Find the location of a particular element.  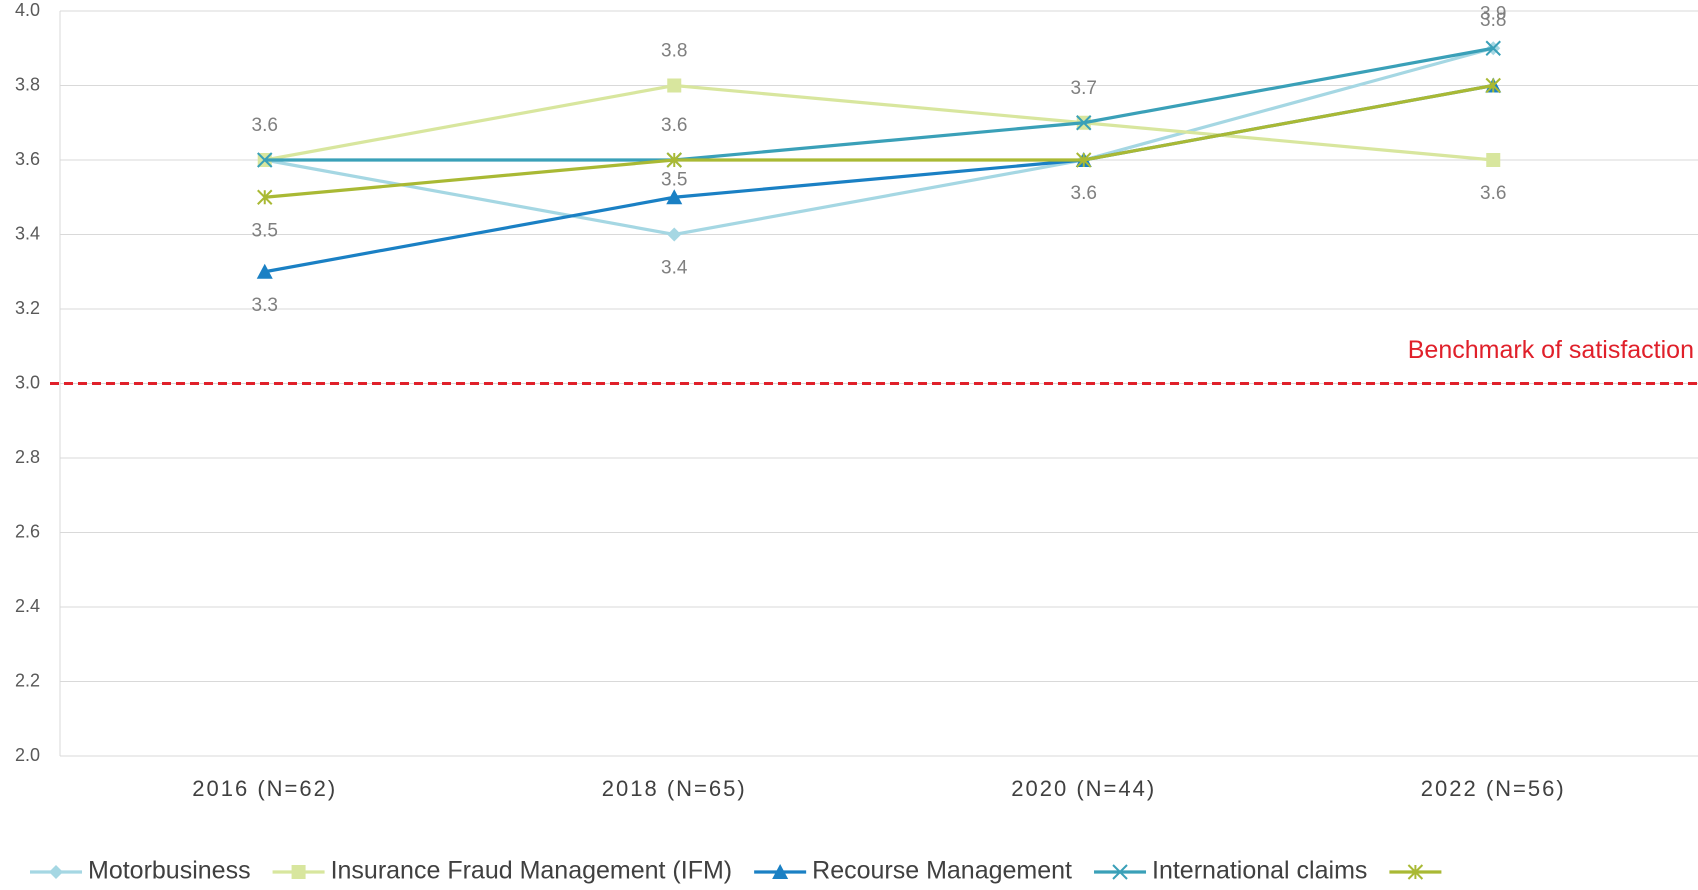

legend-item: Insurance Fraud Management (IFM) is located at coordinates (502, 871).